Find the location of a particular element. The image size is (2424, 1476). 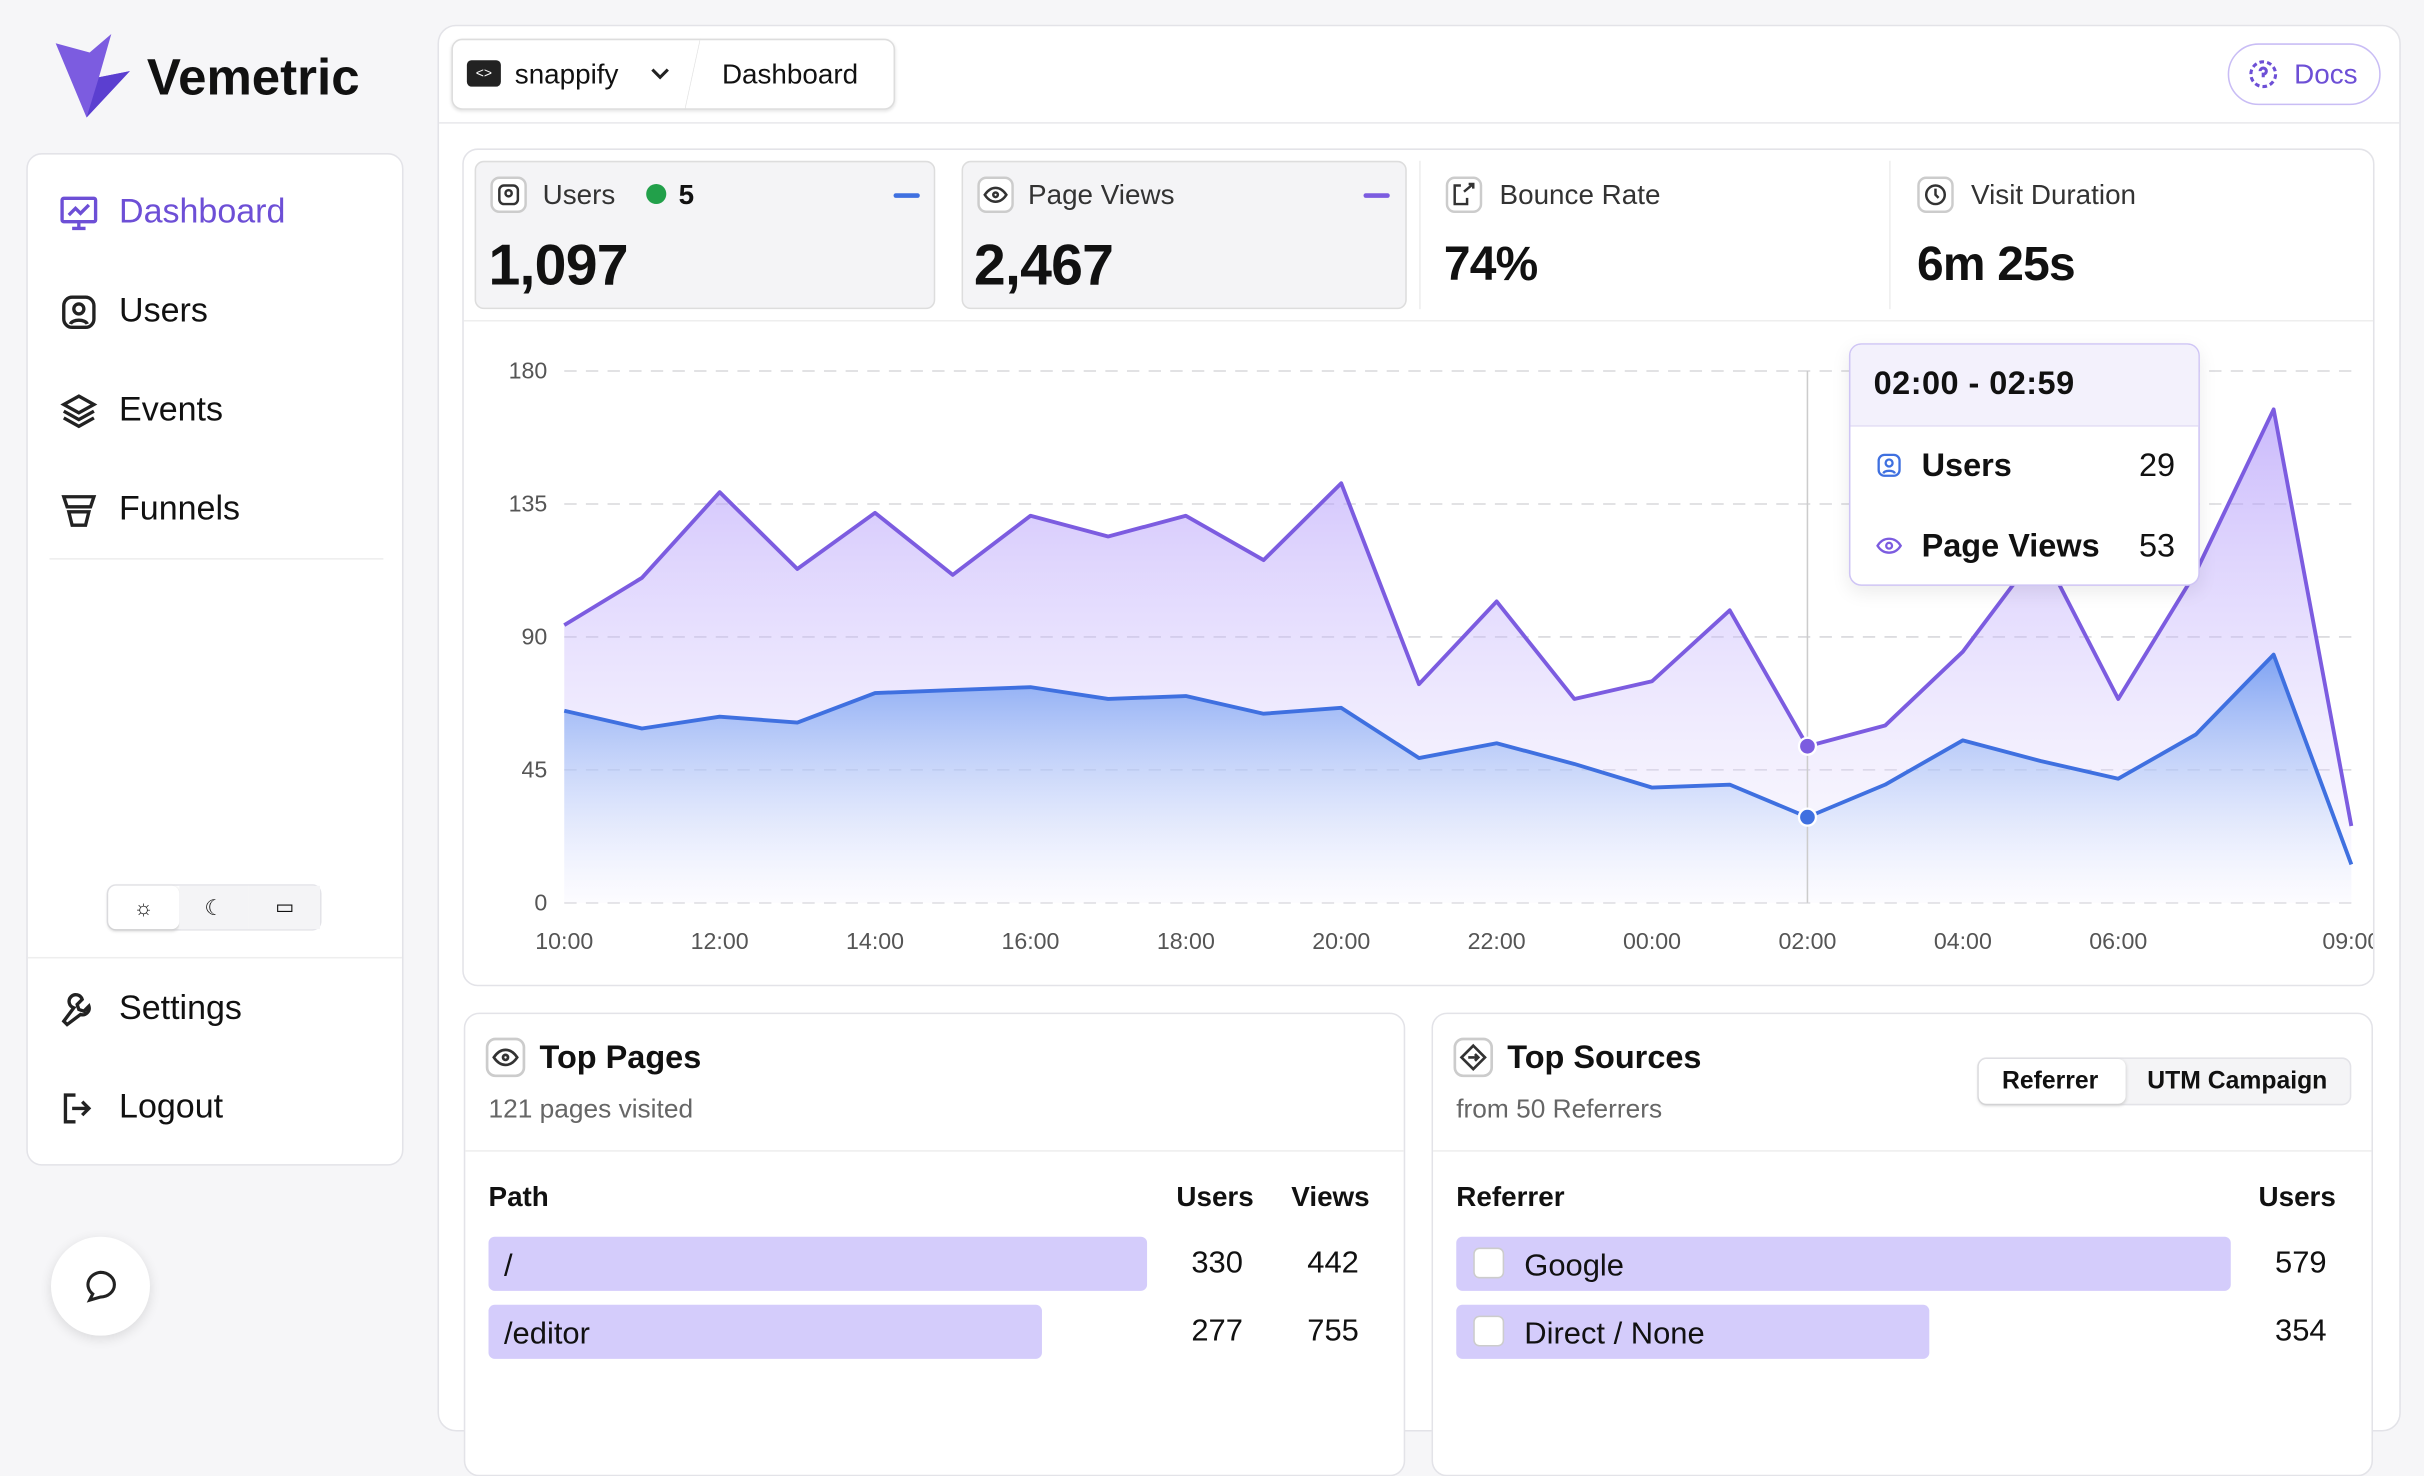

theme-switch: ☼ ☾ ▭ is located at coordinates (214, 907).